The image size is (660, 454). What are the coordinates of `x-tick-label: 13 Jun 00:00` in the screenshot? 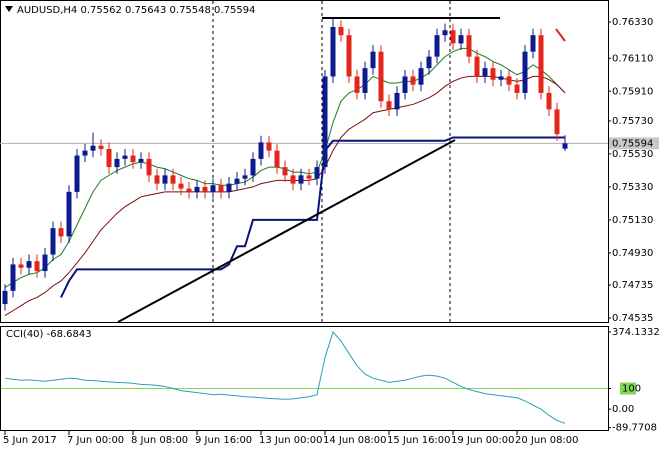 It's located at (291, 440).